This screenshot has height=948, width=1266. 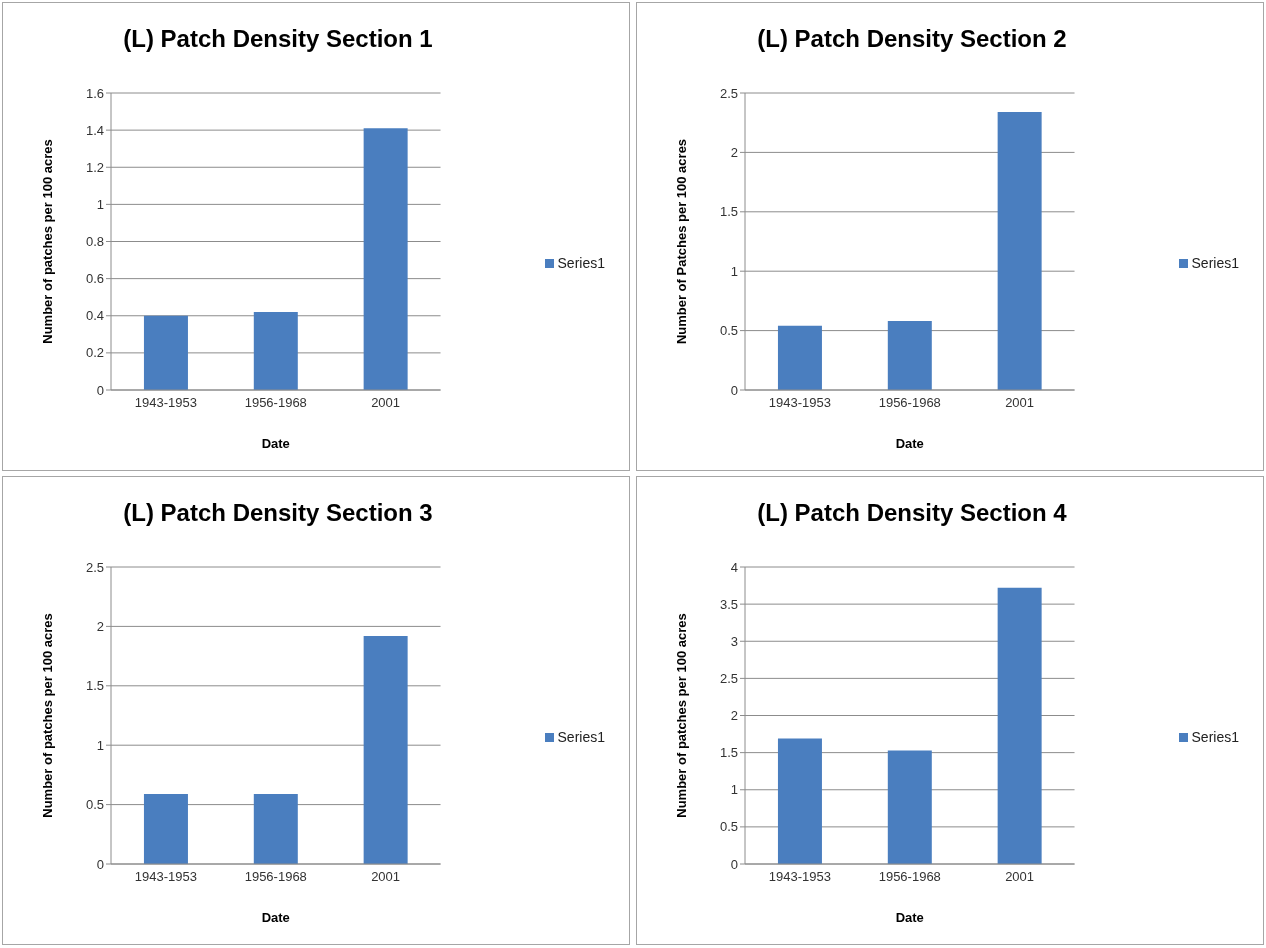 I want to click on y-tick-label: 3, so click(x=734, y=641).